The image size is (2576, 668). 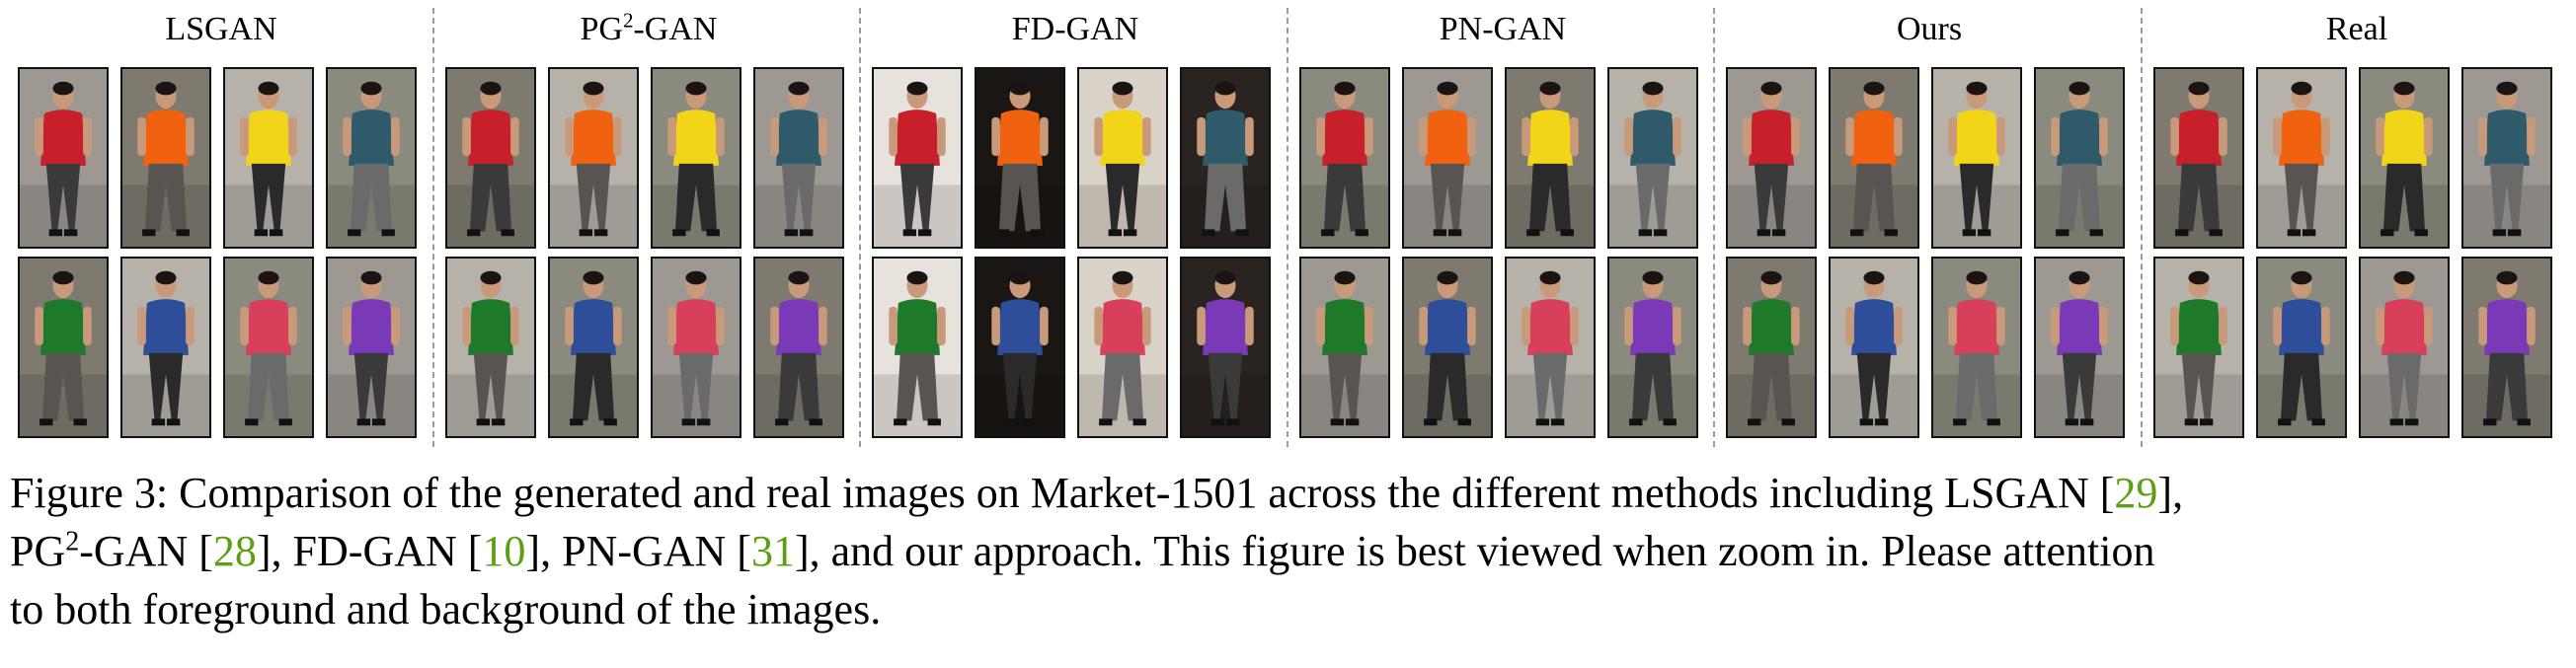 I want to click on method-title: PN-GAN, so click(x=1503, y=29).